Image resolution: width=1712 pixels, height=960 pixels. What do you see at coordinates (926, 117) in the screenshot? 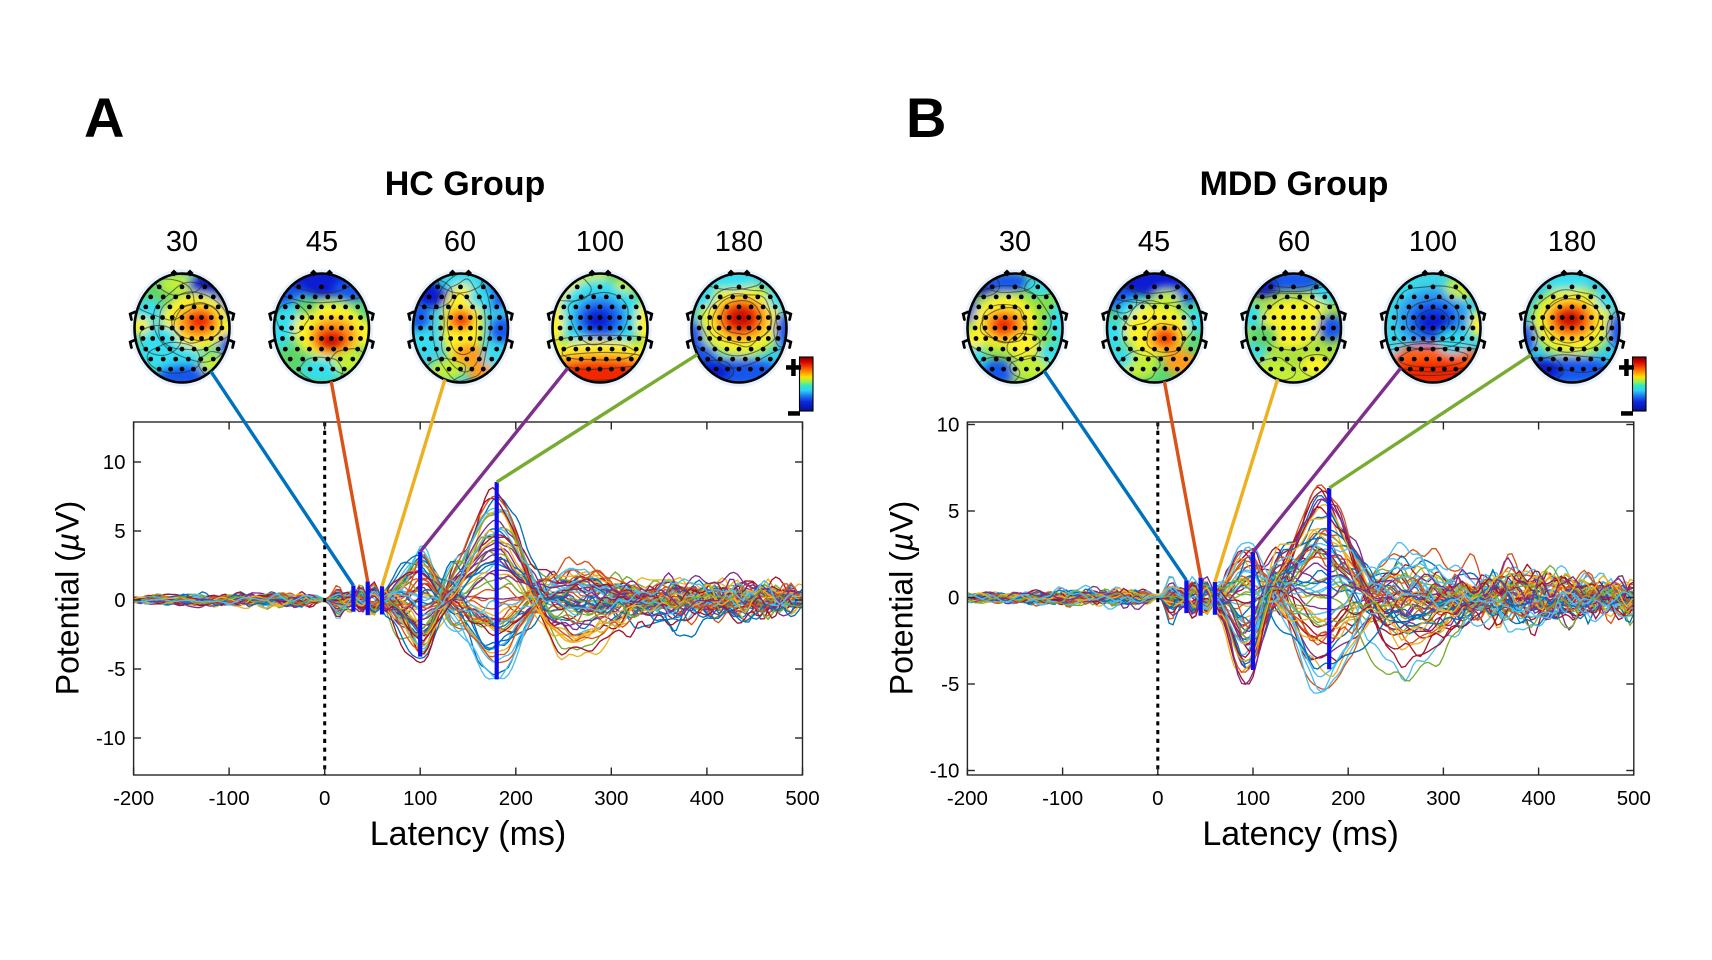
I see `svg-text: B` at bounding box center [926, 117].